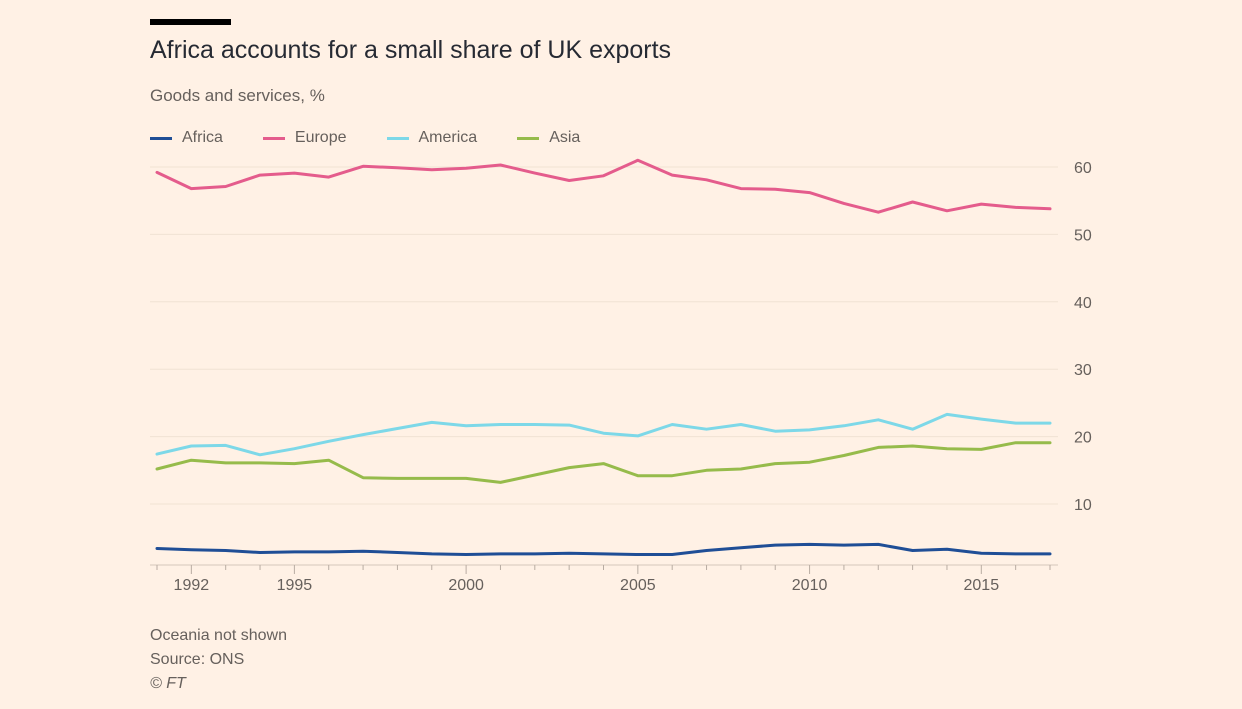 The image size is (1242, 709). I want to click on chart-legend: Africa Europe America Asia, so click(385, 138).